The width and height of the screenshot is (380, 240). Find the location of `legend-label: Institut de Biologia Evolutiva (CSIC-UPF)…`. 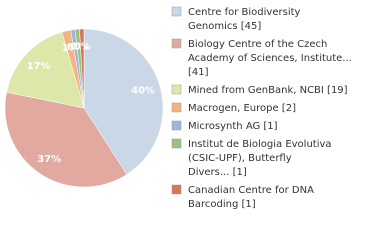

legend-label: Institut de Biologia Evolutiva (CSIC-UPF)… is located at coordinates (260, 158).